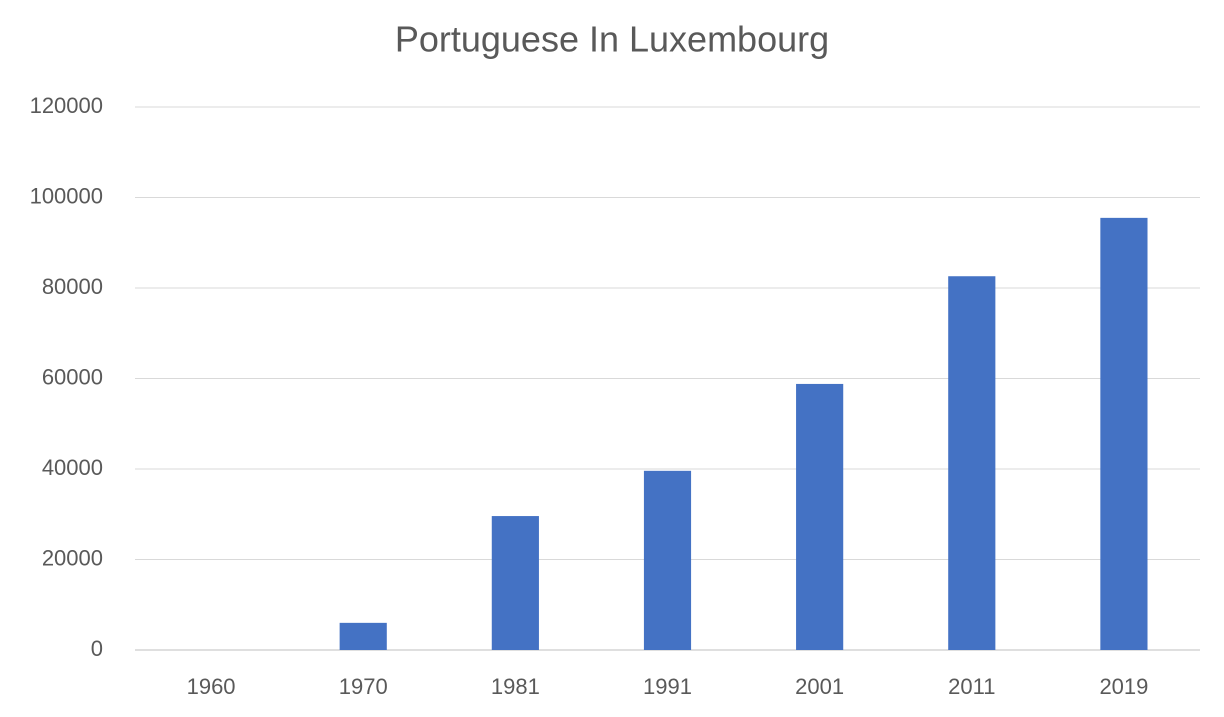  Describe the element at coordinates (819, 686) in the screenshot. I see `x-tick-label: 2001` at that location.